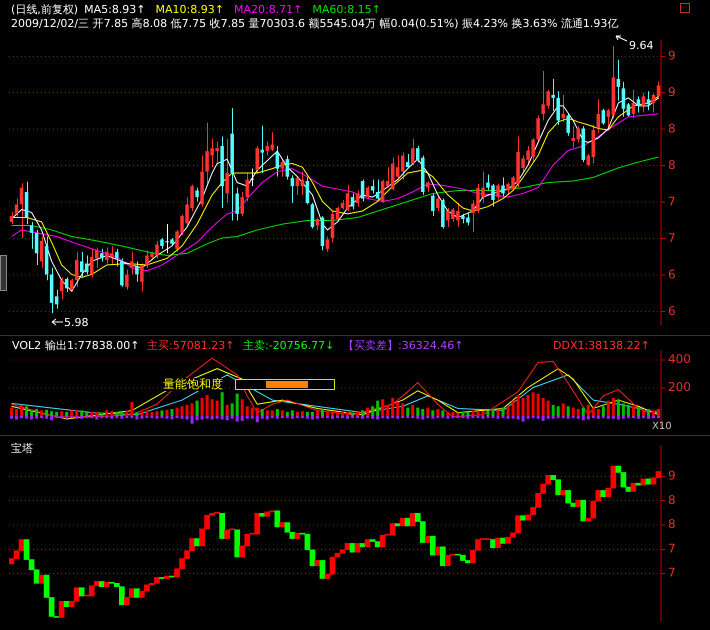 Image resolution: width=710 pixels, height=630 pixels. Describe the element at coordinates (190, 9) in the screenshot. I see `text: MA10:8.93↑` at that location.